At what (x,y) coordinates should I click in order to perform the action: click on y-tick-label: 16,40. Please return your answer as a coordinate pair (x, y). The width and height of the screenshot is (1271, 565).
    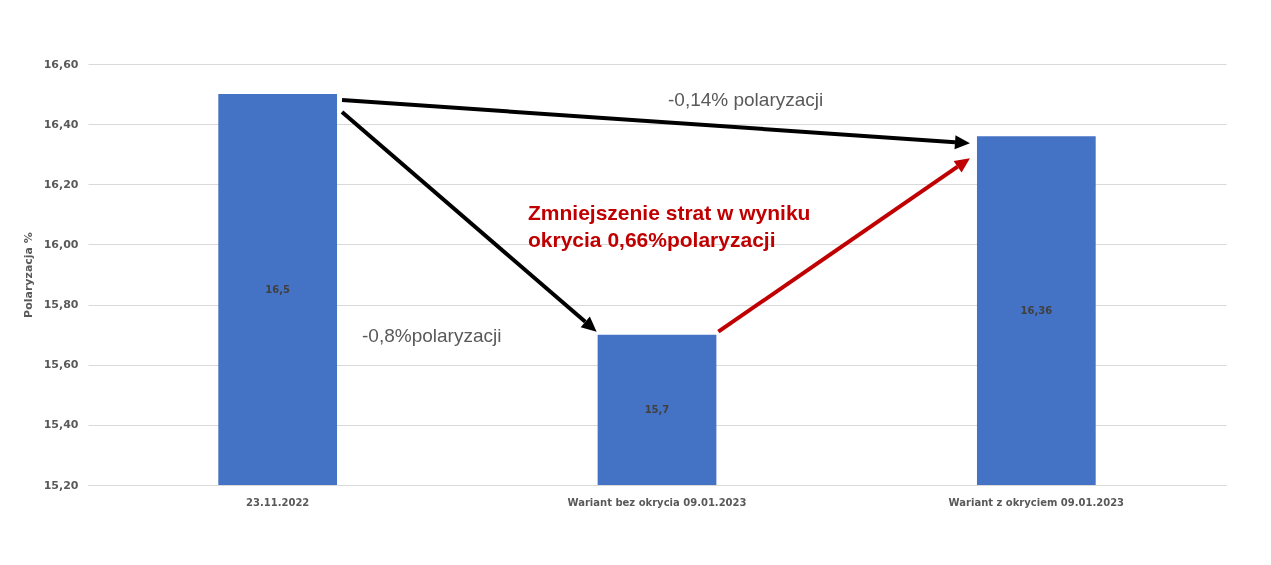
    Looking at the image, I should click on (61, 124).